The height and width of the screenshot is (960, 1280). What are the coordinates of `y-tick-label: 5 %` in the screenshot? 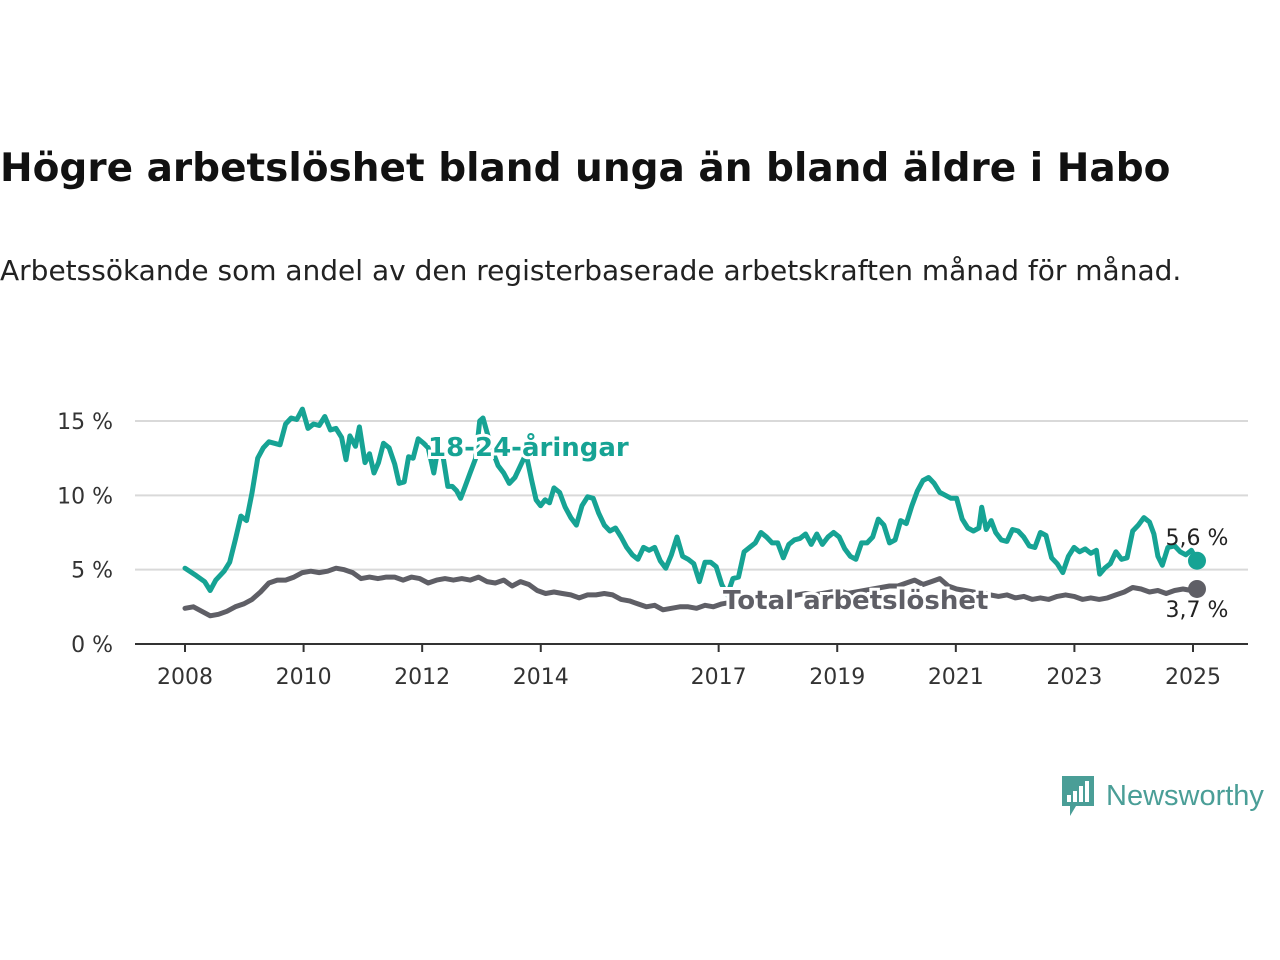 It's located at (92, 571).